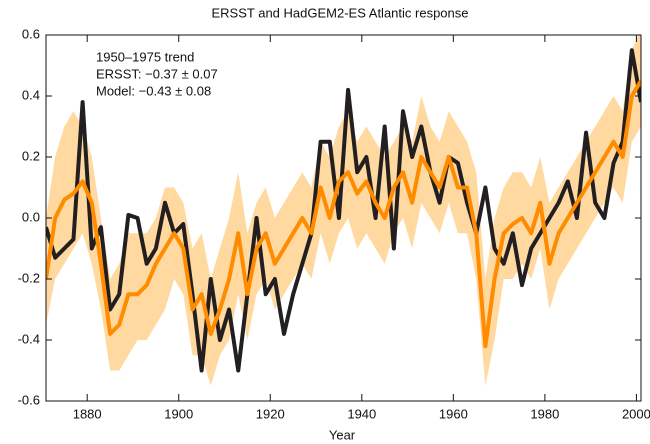 The width and height of the screenshot is (650, 444). What do you see at coordinates (31, 216) in the screenshot?
I see `y-tick-label: 0.0` at bounding box center [31, 216].